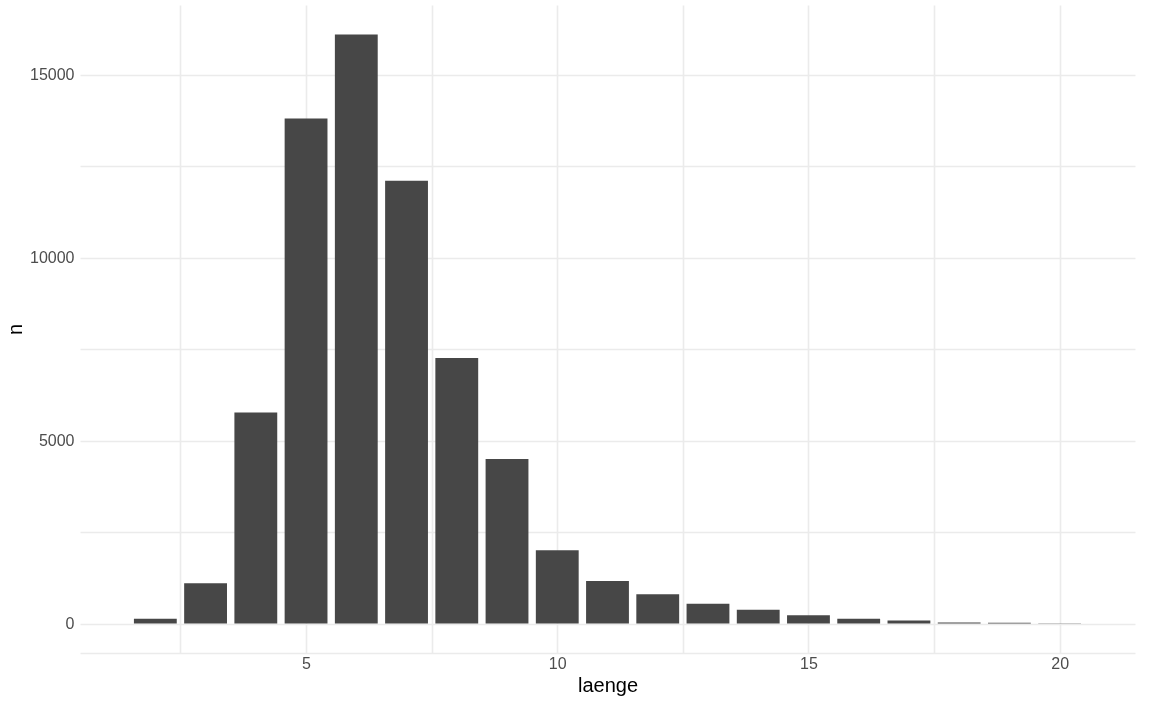  What do you see at coordinates (52, 75) in the screenshot?
I see `y-tick-label: 15000` at bounding box center [52, 75].